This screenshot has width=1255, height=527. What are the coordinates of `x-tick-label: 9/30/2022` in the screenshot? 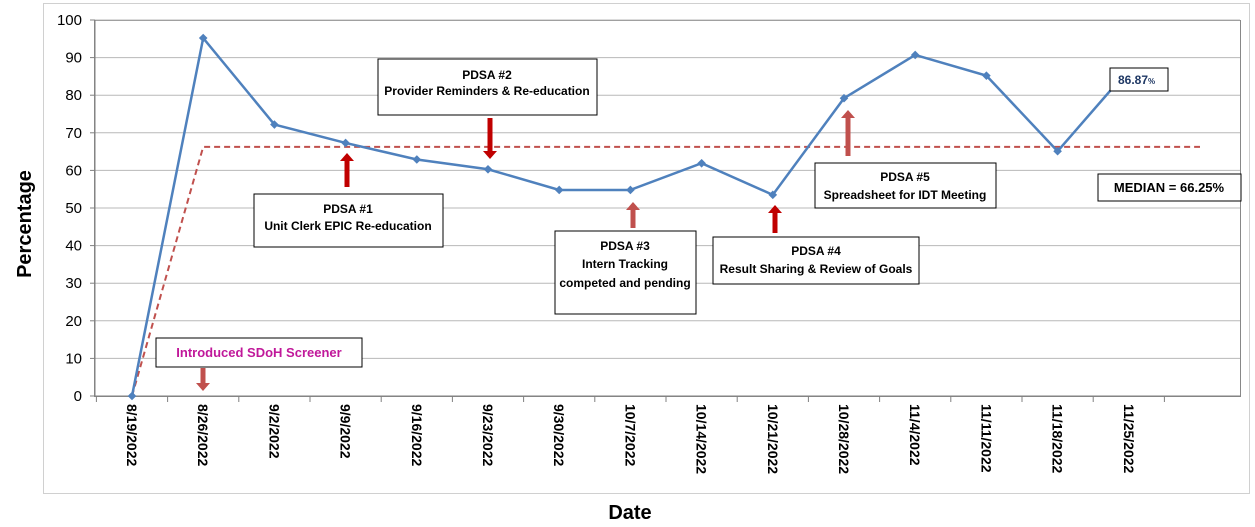 It's located at (559, 435).